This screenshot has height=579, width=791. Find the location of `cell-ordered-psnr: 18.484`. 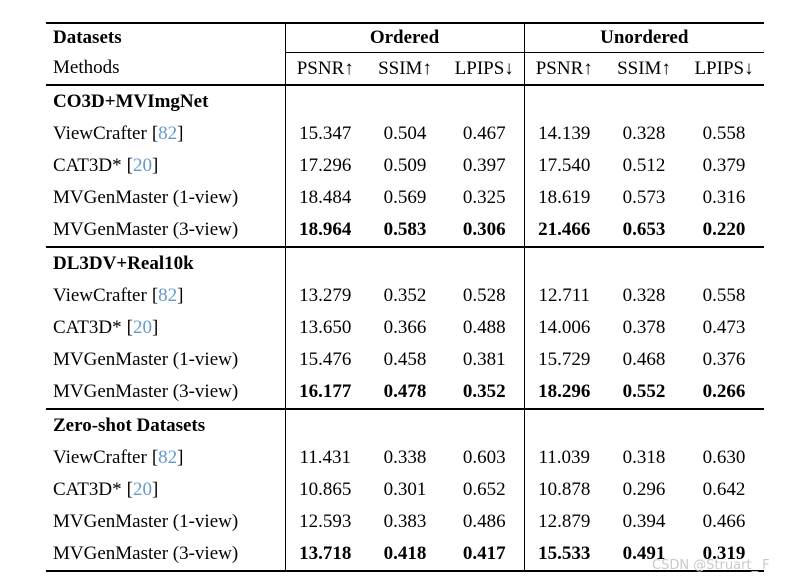

cell-ordered-psnr: 18.484 is located at coordinates (325, 197).